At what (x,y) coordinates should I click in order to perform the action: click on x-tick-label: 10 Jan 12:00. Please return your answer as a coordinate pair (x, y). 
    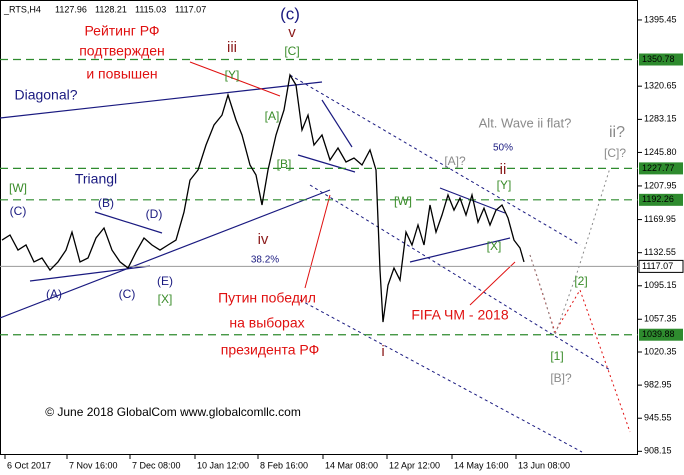
    Looking at the image, I should click on (223, 465).